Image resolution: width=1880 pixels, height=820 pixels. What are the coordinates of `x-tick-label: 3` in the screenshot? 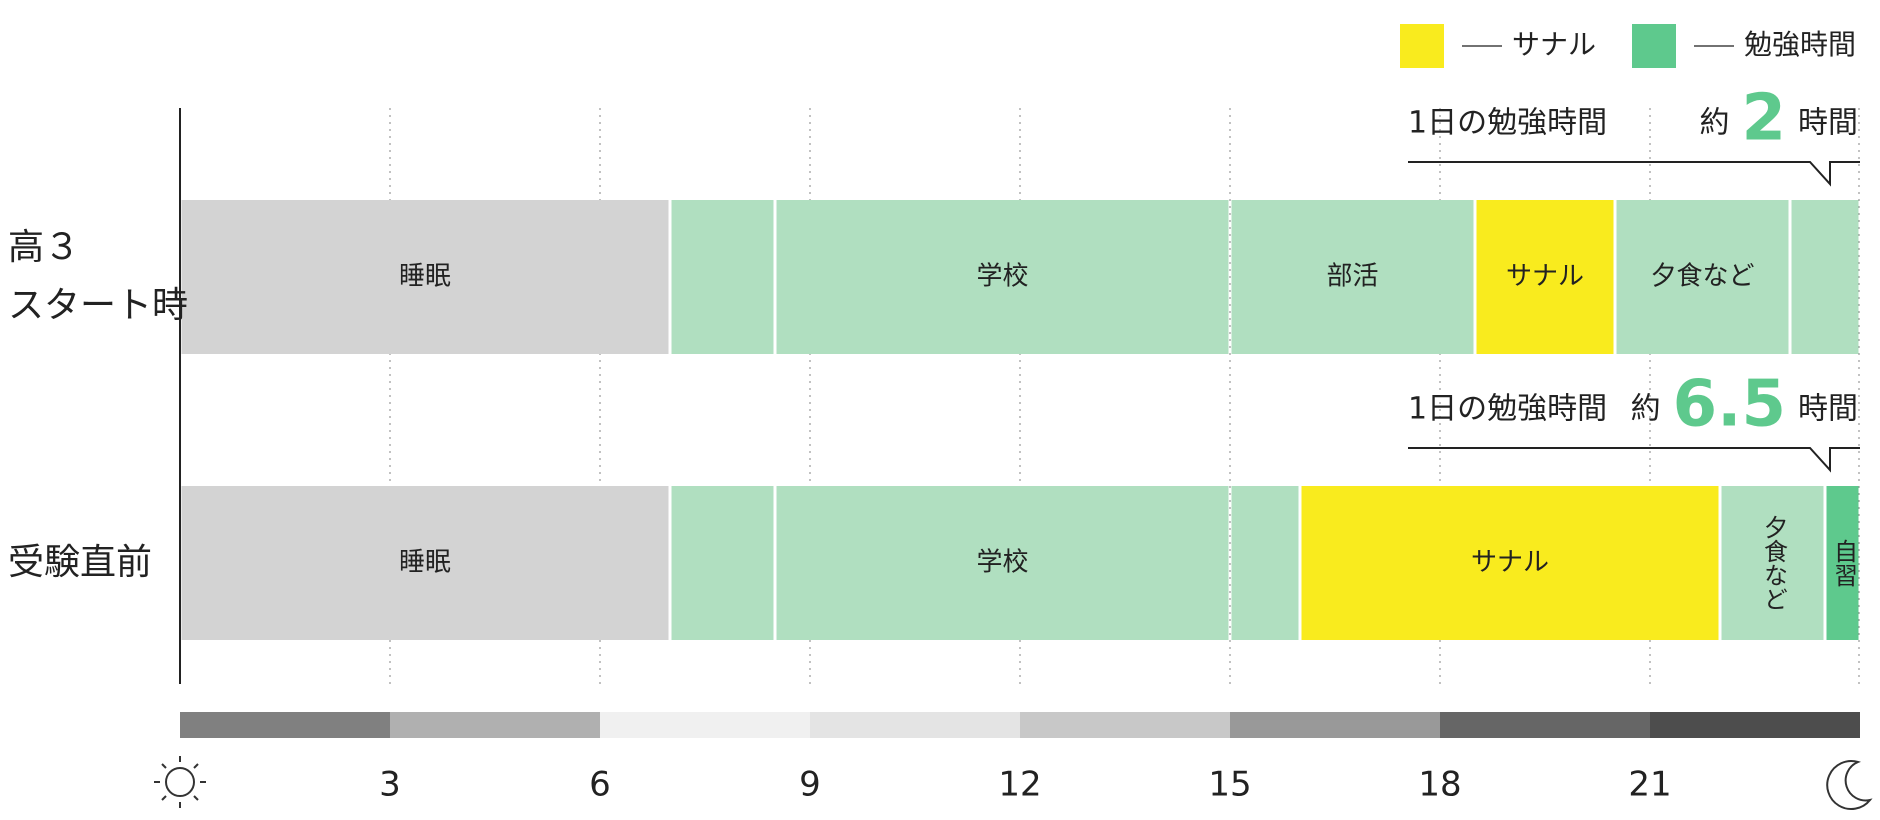 It's located at (390, 785).